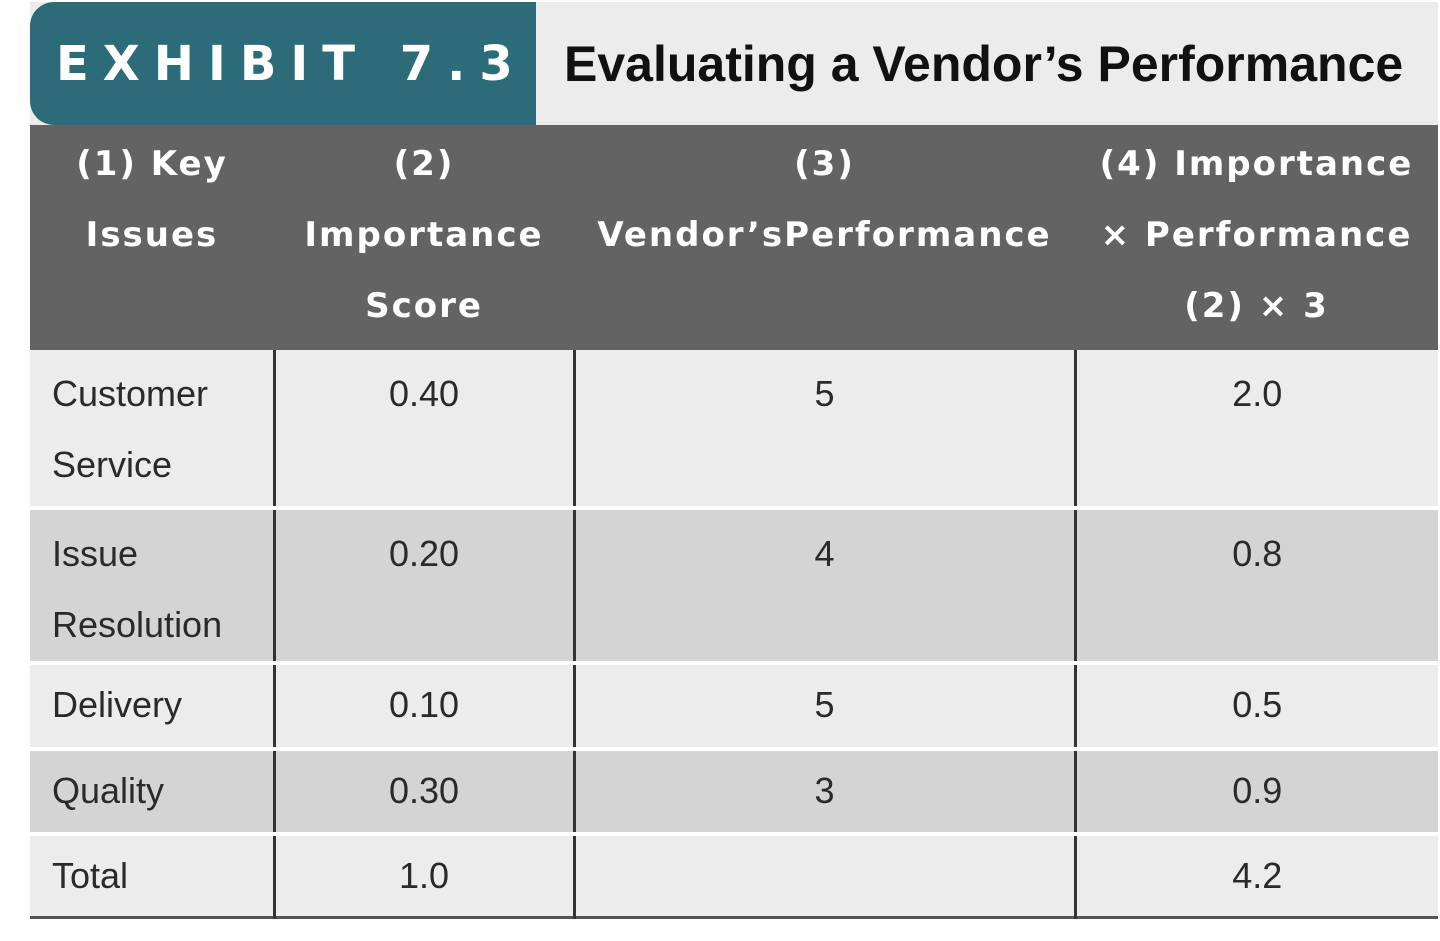 The image size is (1440, 941). Describe the element at coordinates (283, 63) in the screenshot. I see `exhibit-label: EXHIBIT 7.3` at that location.